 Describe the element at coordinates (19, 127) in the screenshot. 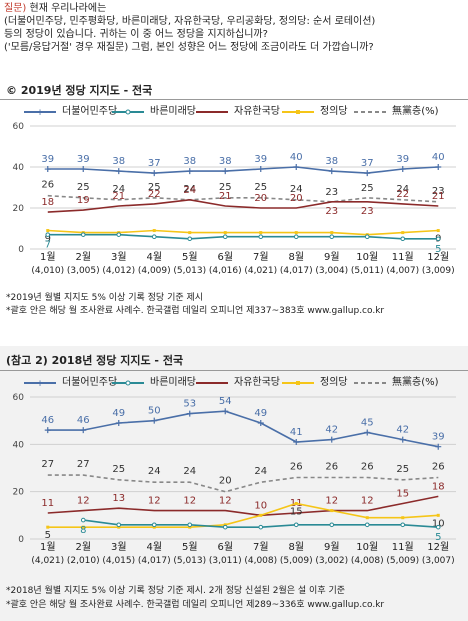

I see `y-tick-label: 60` at that location.